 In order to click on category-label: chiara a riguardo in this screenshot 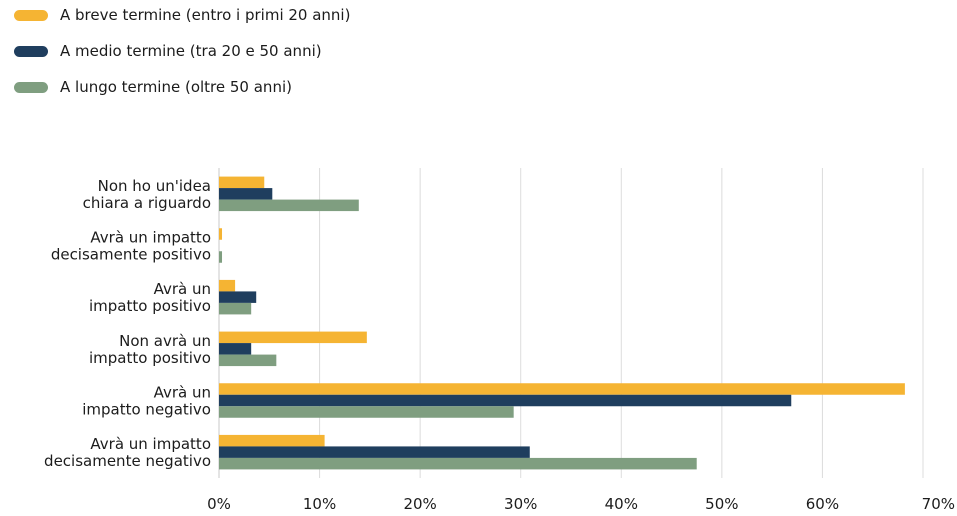, I will do `click(147, 203)`.